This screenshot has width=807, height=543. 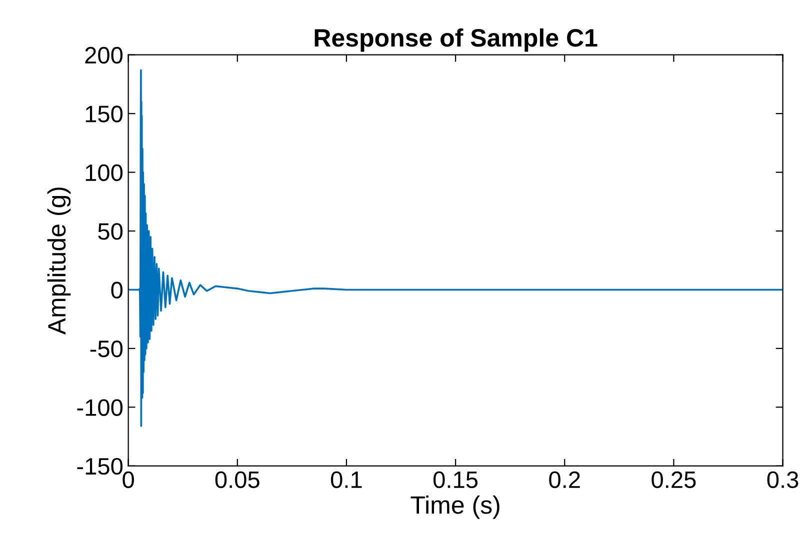 I want to click on y-tick-label: 100, so click(x=104, y=173).